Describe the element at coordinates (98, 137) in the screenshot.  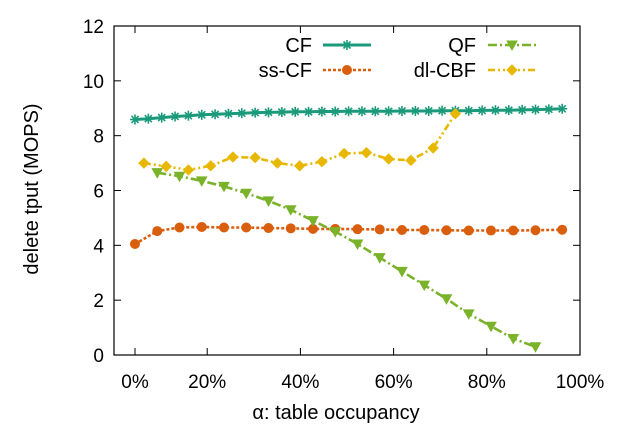
I see `y-tick-label: 8` at that location.